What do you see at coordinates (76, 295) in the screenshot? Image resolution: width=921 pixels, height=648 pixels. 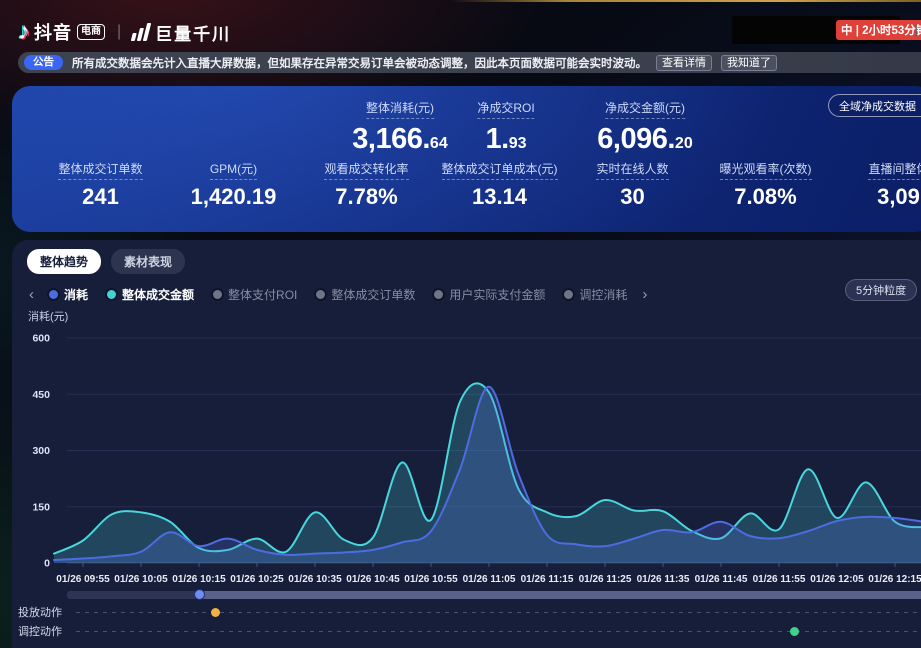 I see `legend-label: 消耗` at bounding box center [76, 295].